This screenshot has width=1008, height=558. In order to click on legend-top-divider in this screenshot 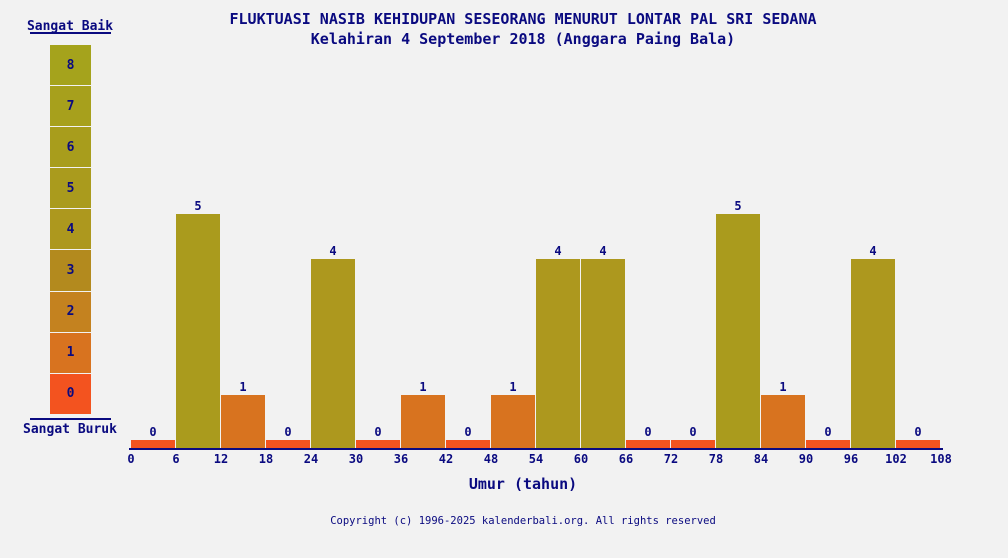, I will do `click(70, 33)`.